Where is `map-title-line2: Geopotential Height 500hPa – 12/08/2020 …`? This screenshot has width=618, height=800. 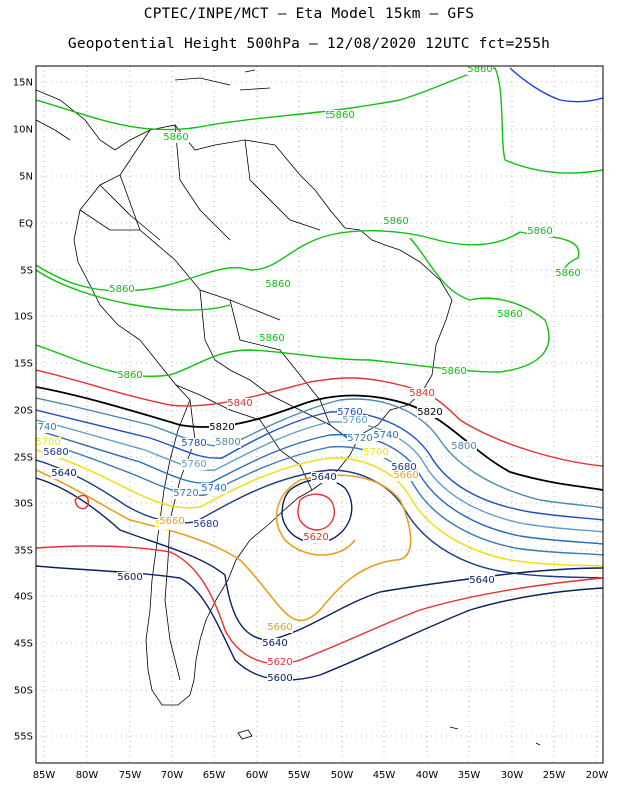 map-title-line2: Geopotential Height 500hPa – 12/08/2020 … is located at coordinates (309, 44).